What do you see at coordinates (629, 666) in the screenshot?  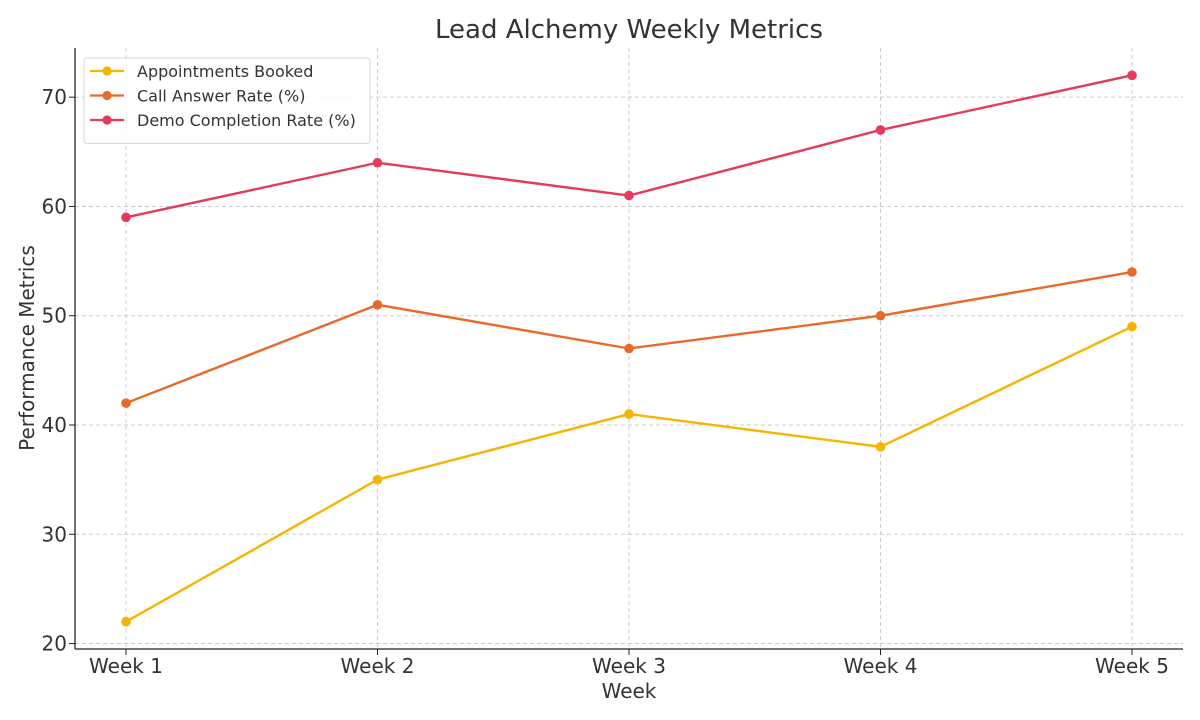 I see `x-tick-label: Week 3` at bounding box center [629, 666].